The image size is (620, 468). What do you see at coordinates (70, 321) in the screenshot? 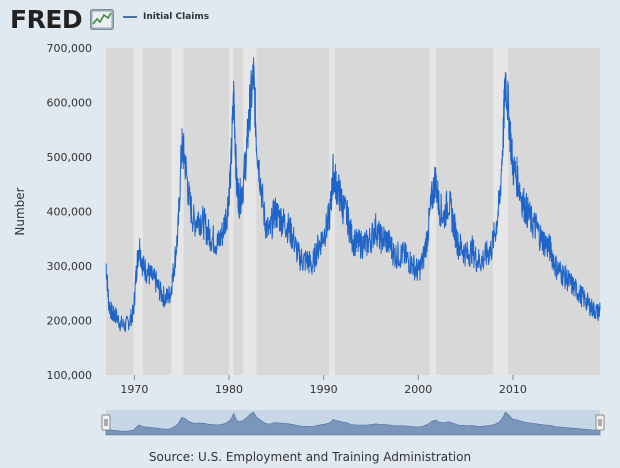
I see `y-tick-label: 200,000` at bounding box center [70, 321].